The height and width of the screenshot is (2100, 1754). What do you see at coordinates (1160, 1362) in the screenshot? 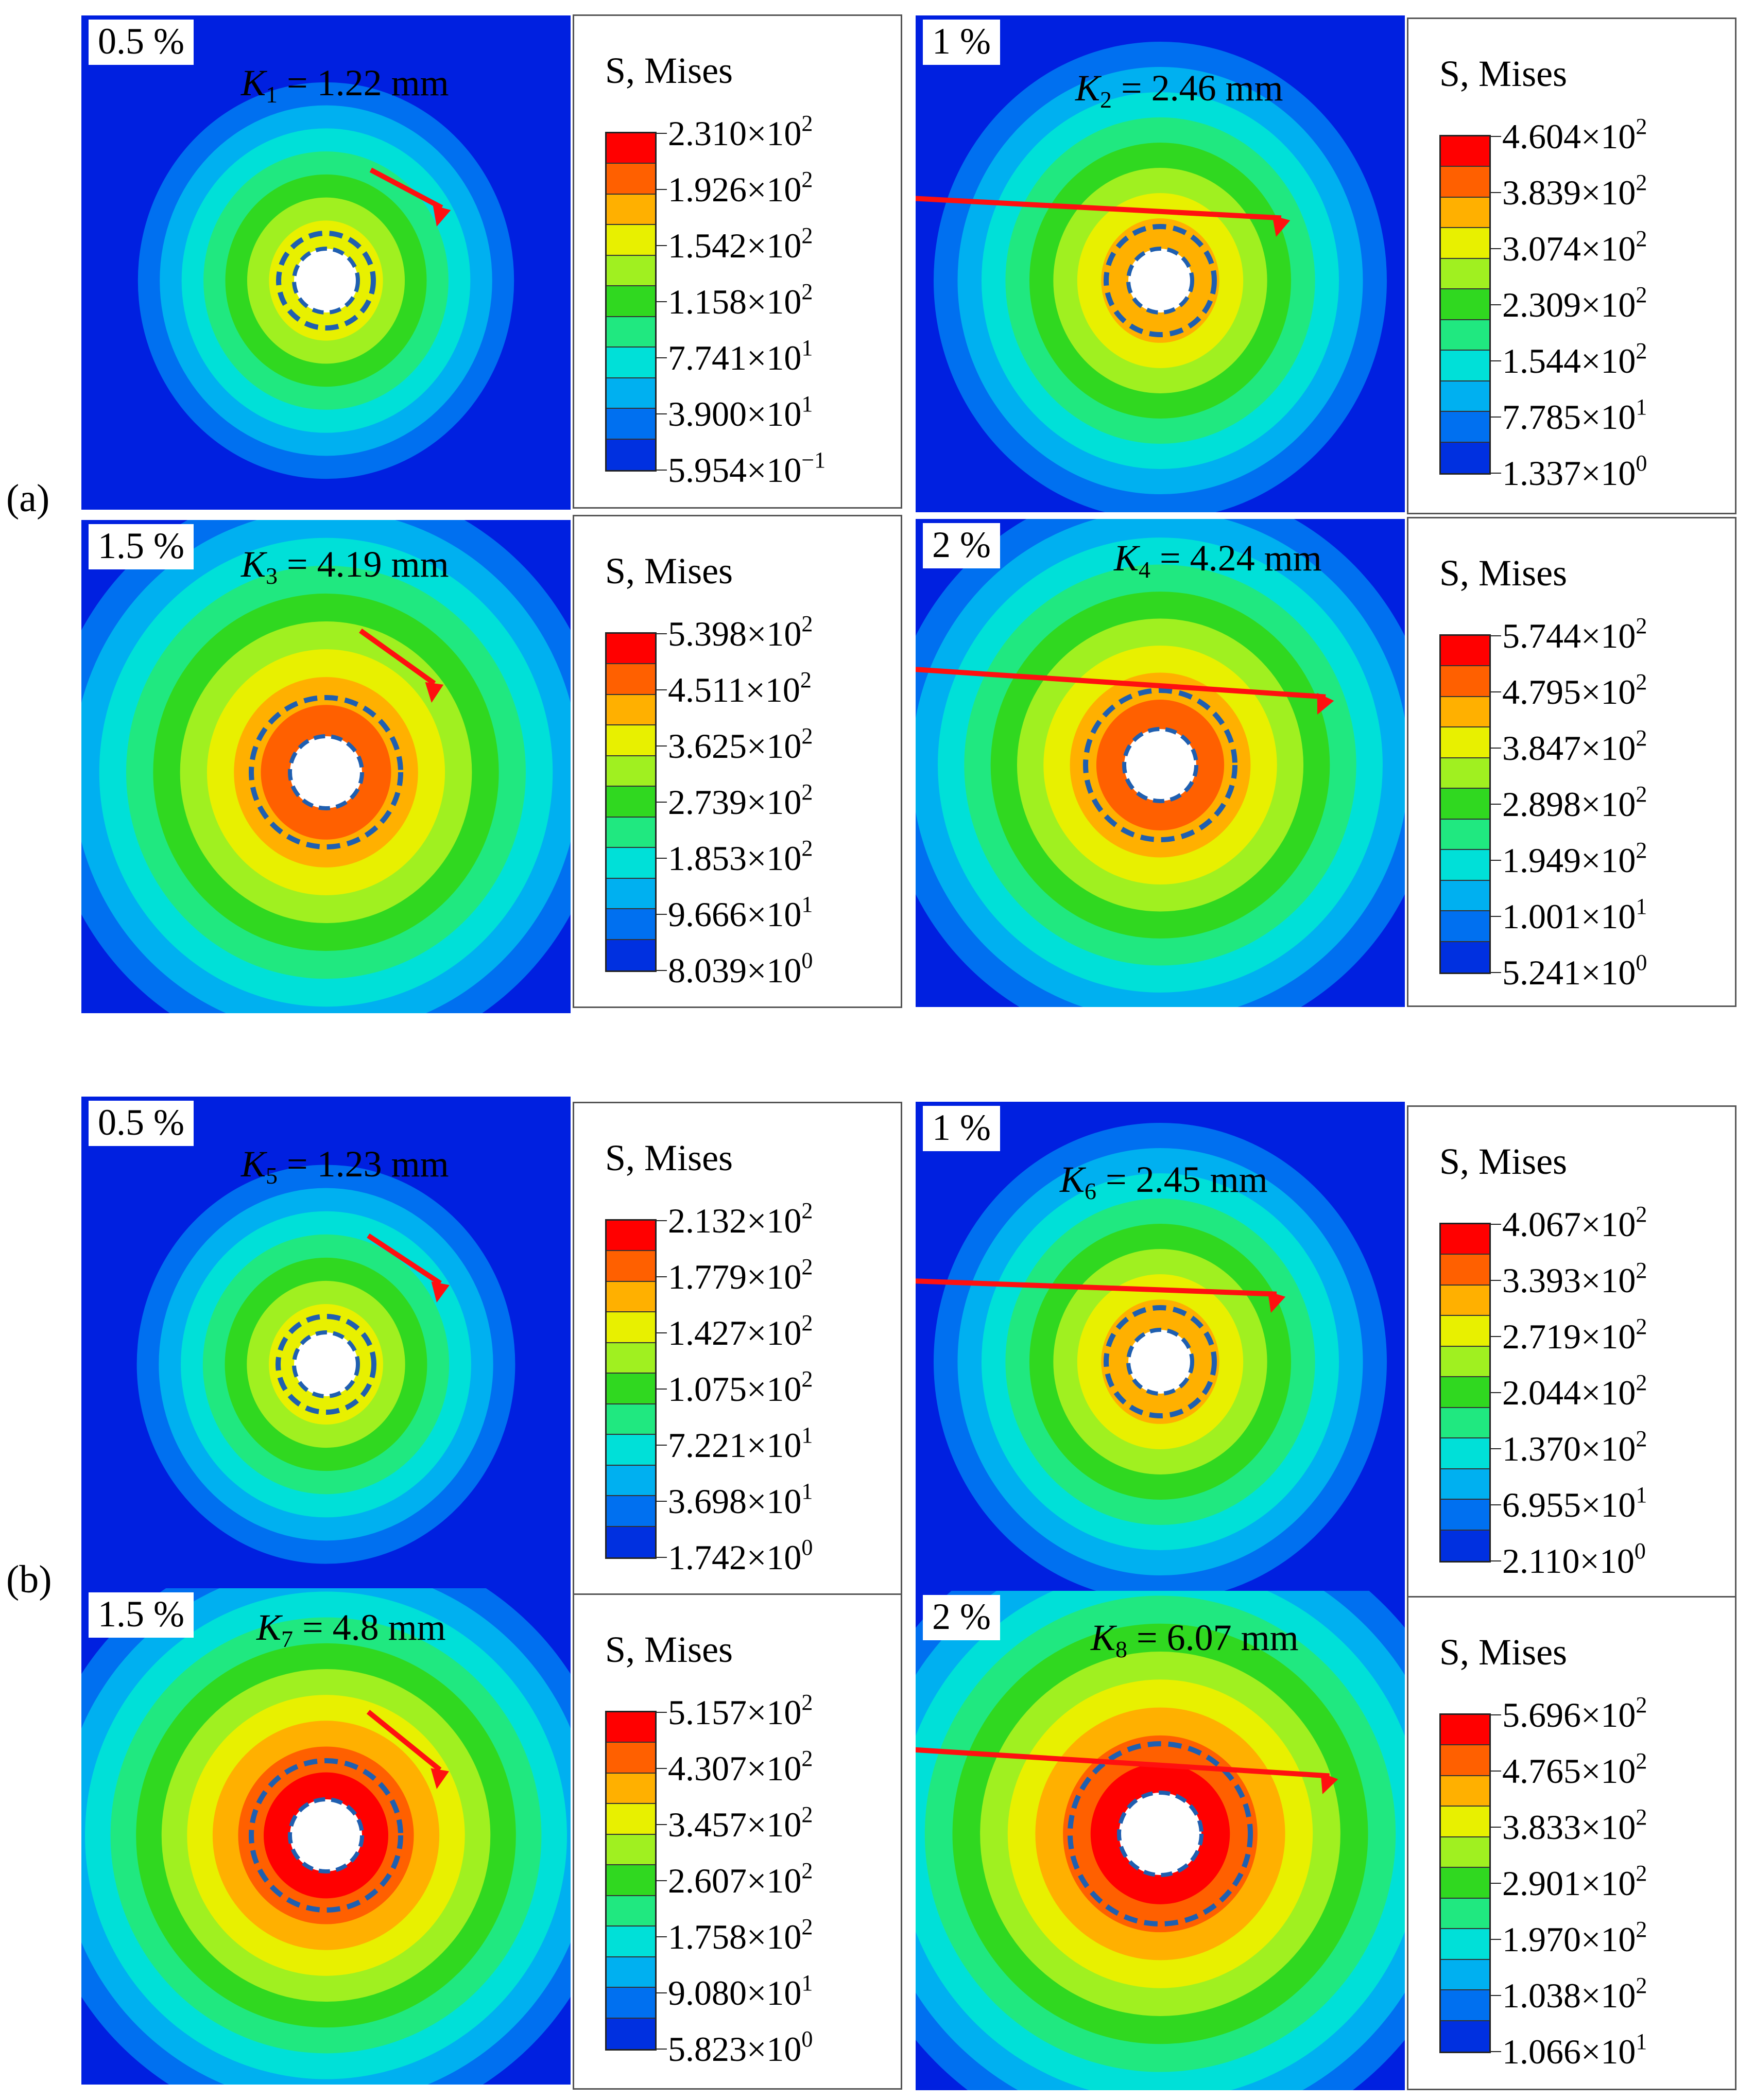
I see `hole-boundary` at bounding box center [1160, 1362].